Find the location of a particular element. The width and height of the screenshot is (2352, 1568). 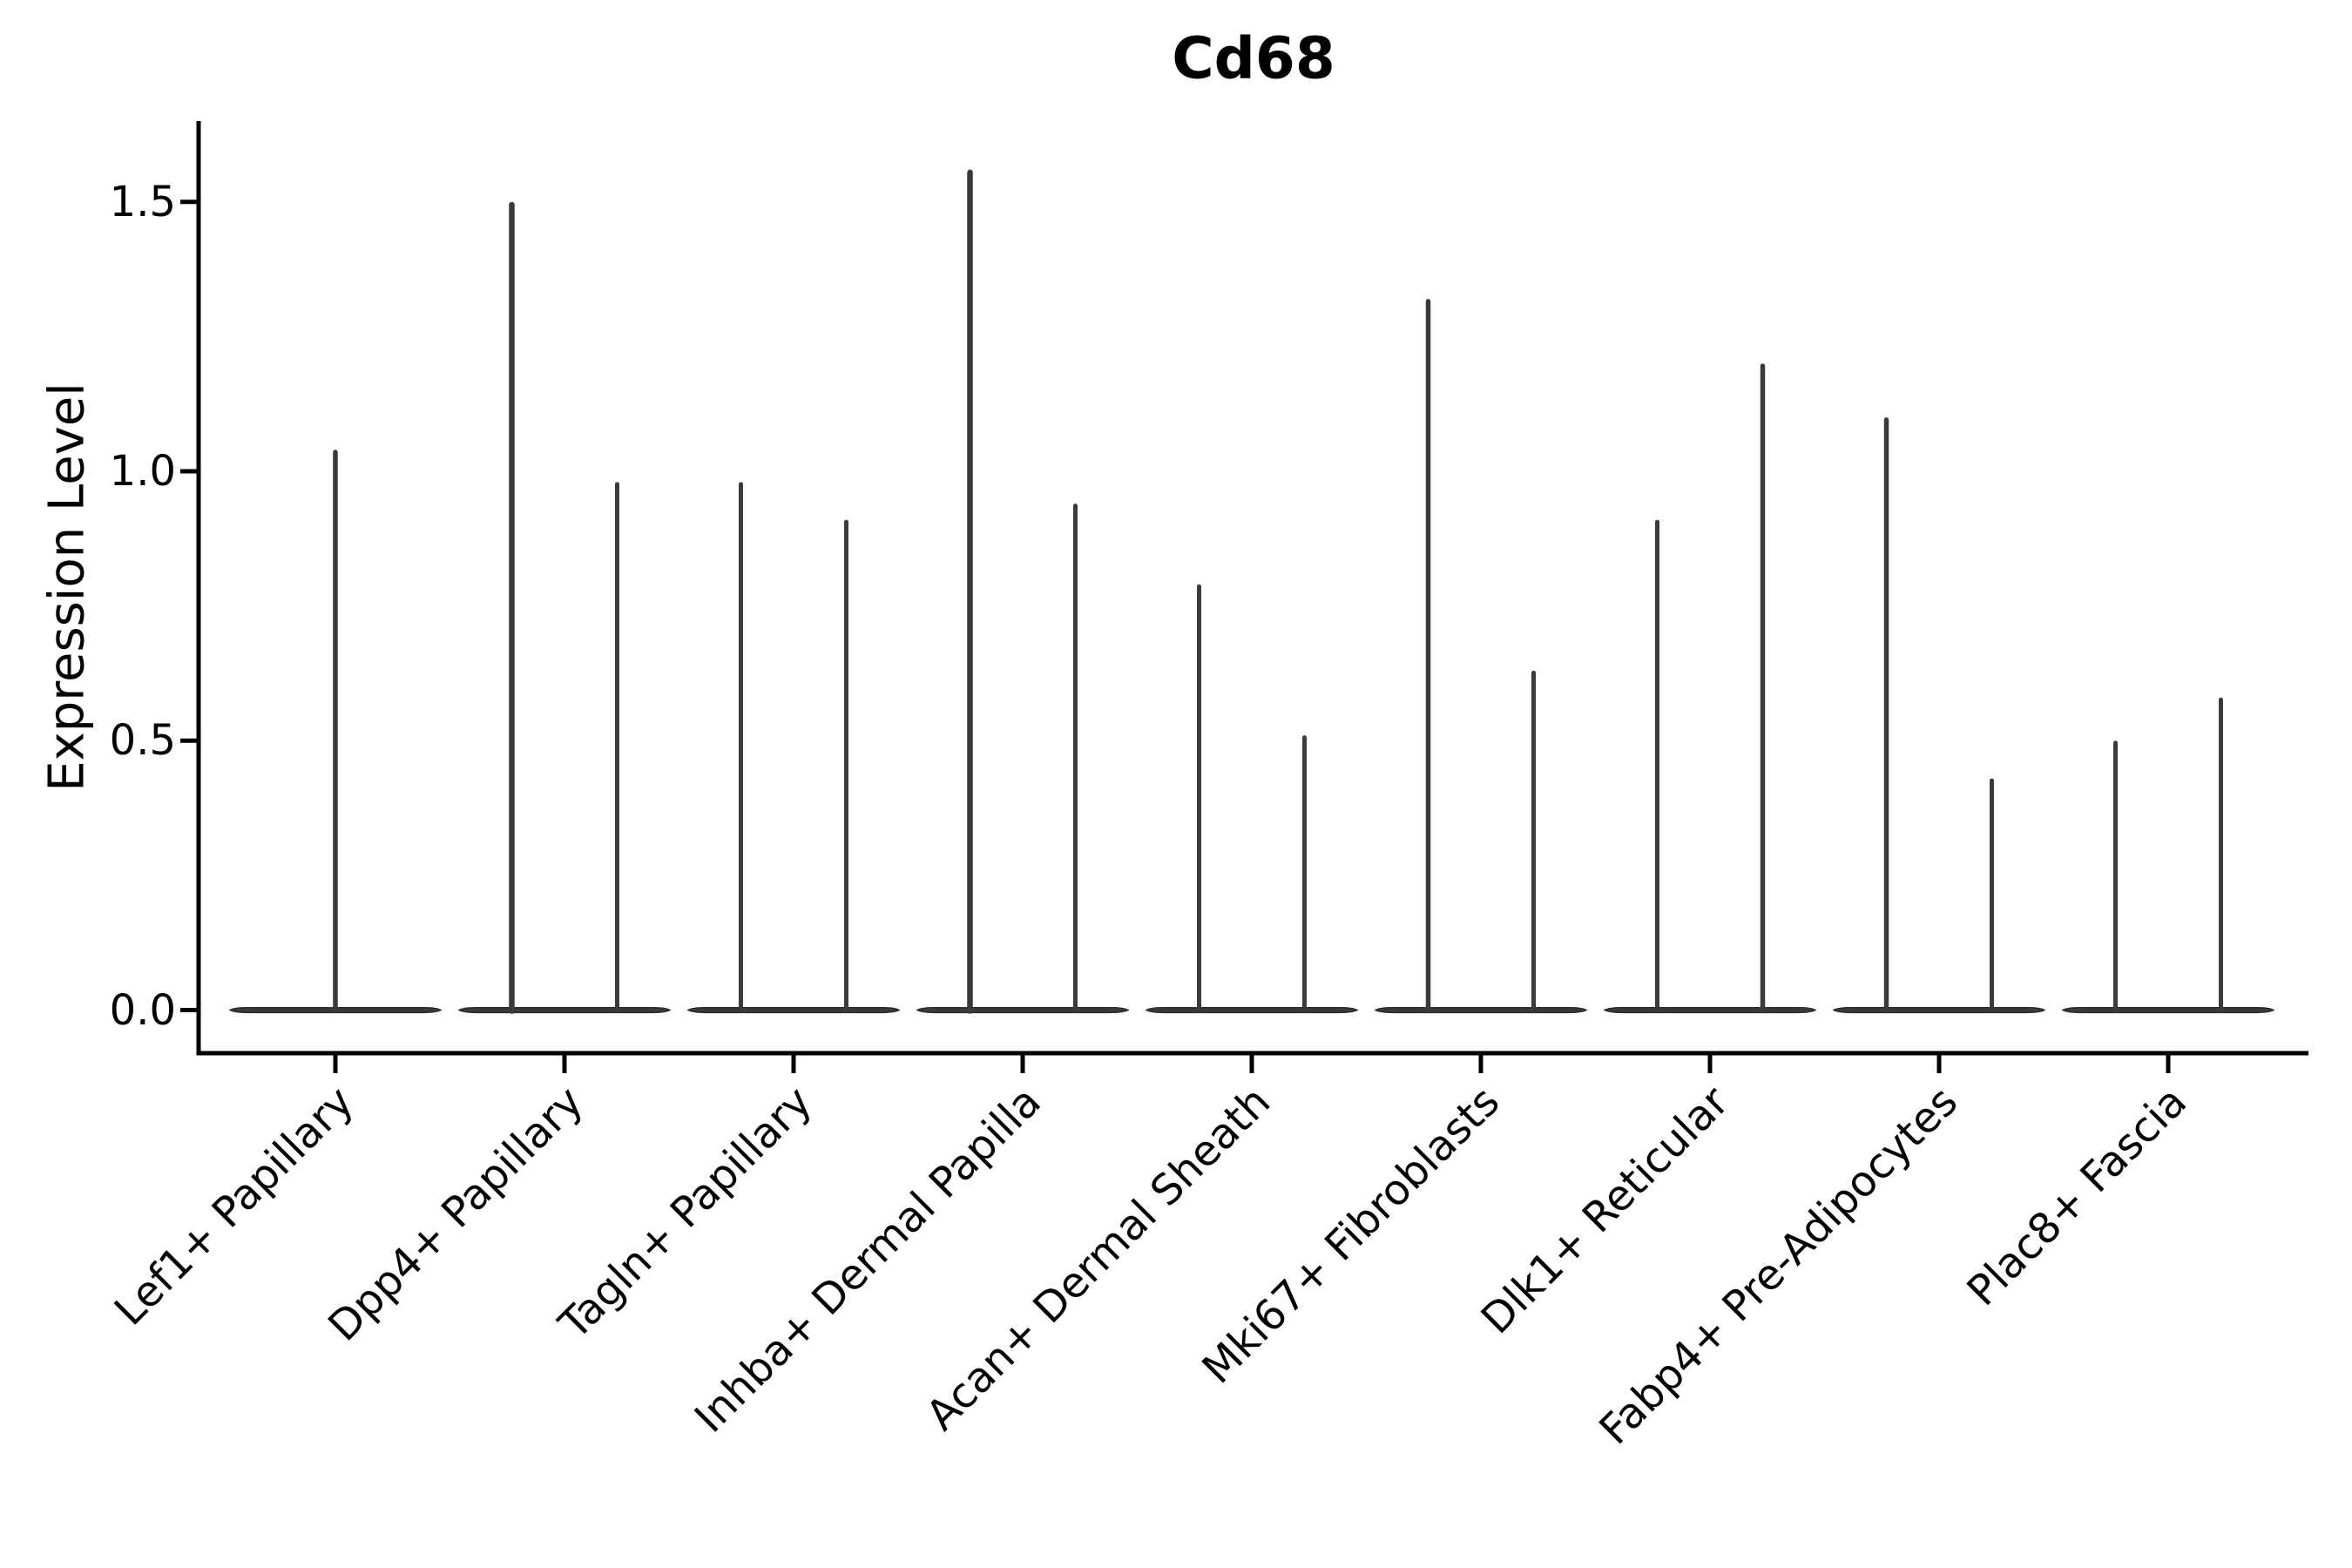

y-tick-label: 0.5 is located at coordinates (142, 741).